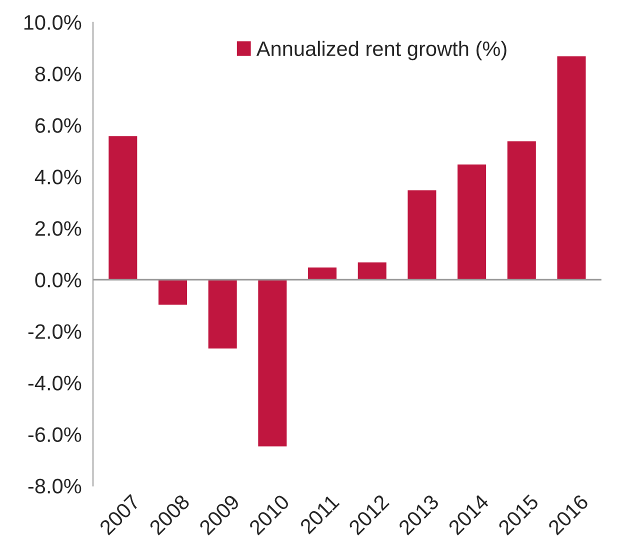 The width and height of the screenshot is (620, 552). Describe the element at coordinates (58, 280) in the screenshot. I see `y-tick-label: 0.0%` at that location.